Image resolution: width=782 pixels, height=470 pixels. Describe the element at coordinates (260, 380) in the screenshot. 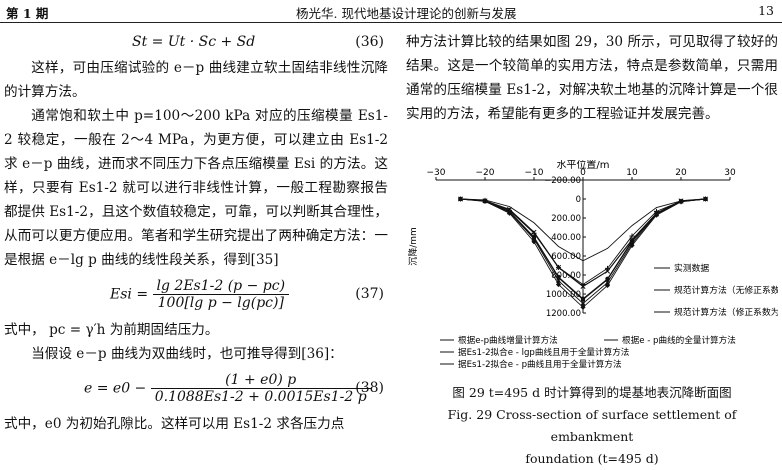

I see `equation-38-numerator: (1 + e0) p` at that location.